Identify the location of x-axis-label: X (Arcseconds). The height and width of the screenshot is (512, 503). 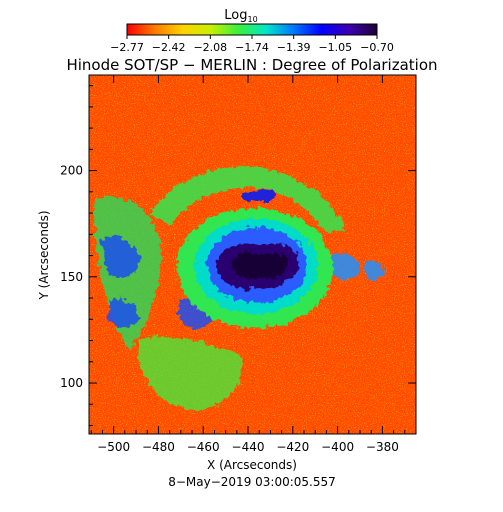
(252, 465).